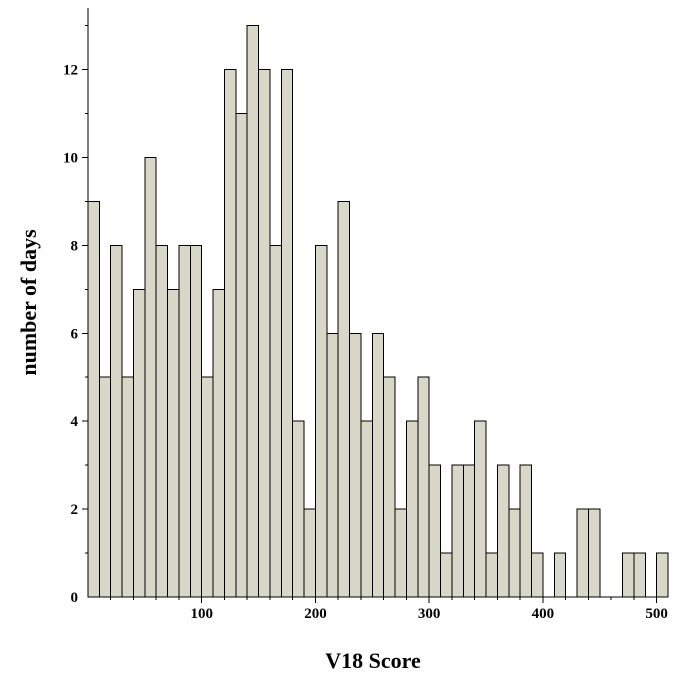  I want to click on x-axis-title: V18 Score, so click(373, 660).